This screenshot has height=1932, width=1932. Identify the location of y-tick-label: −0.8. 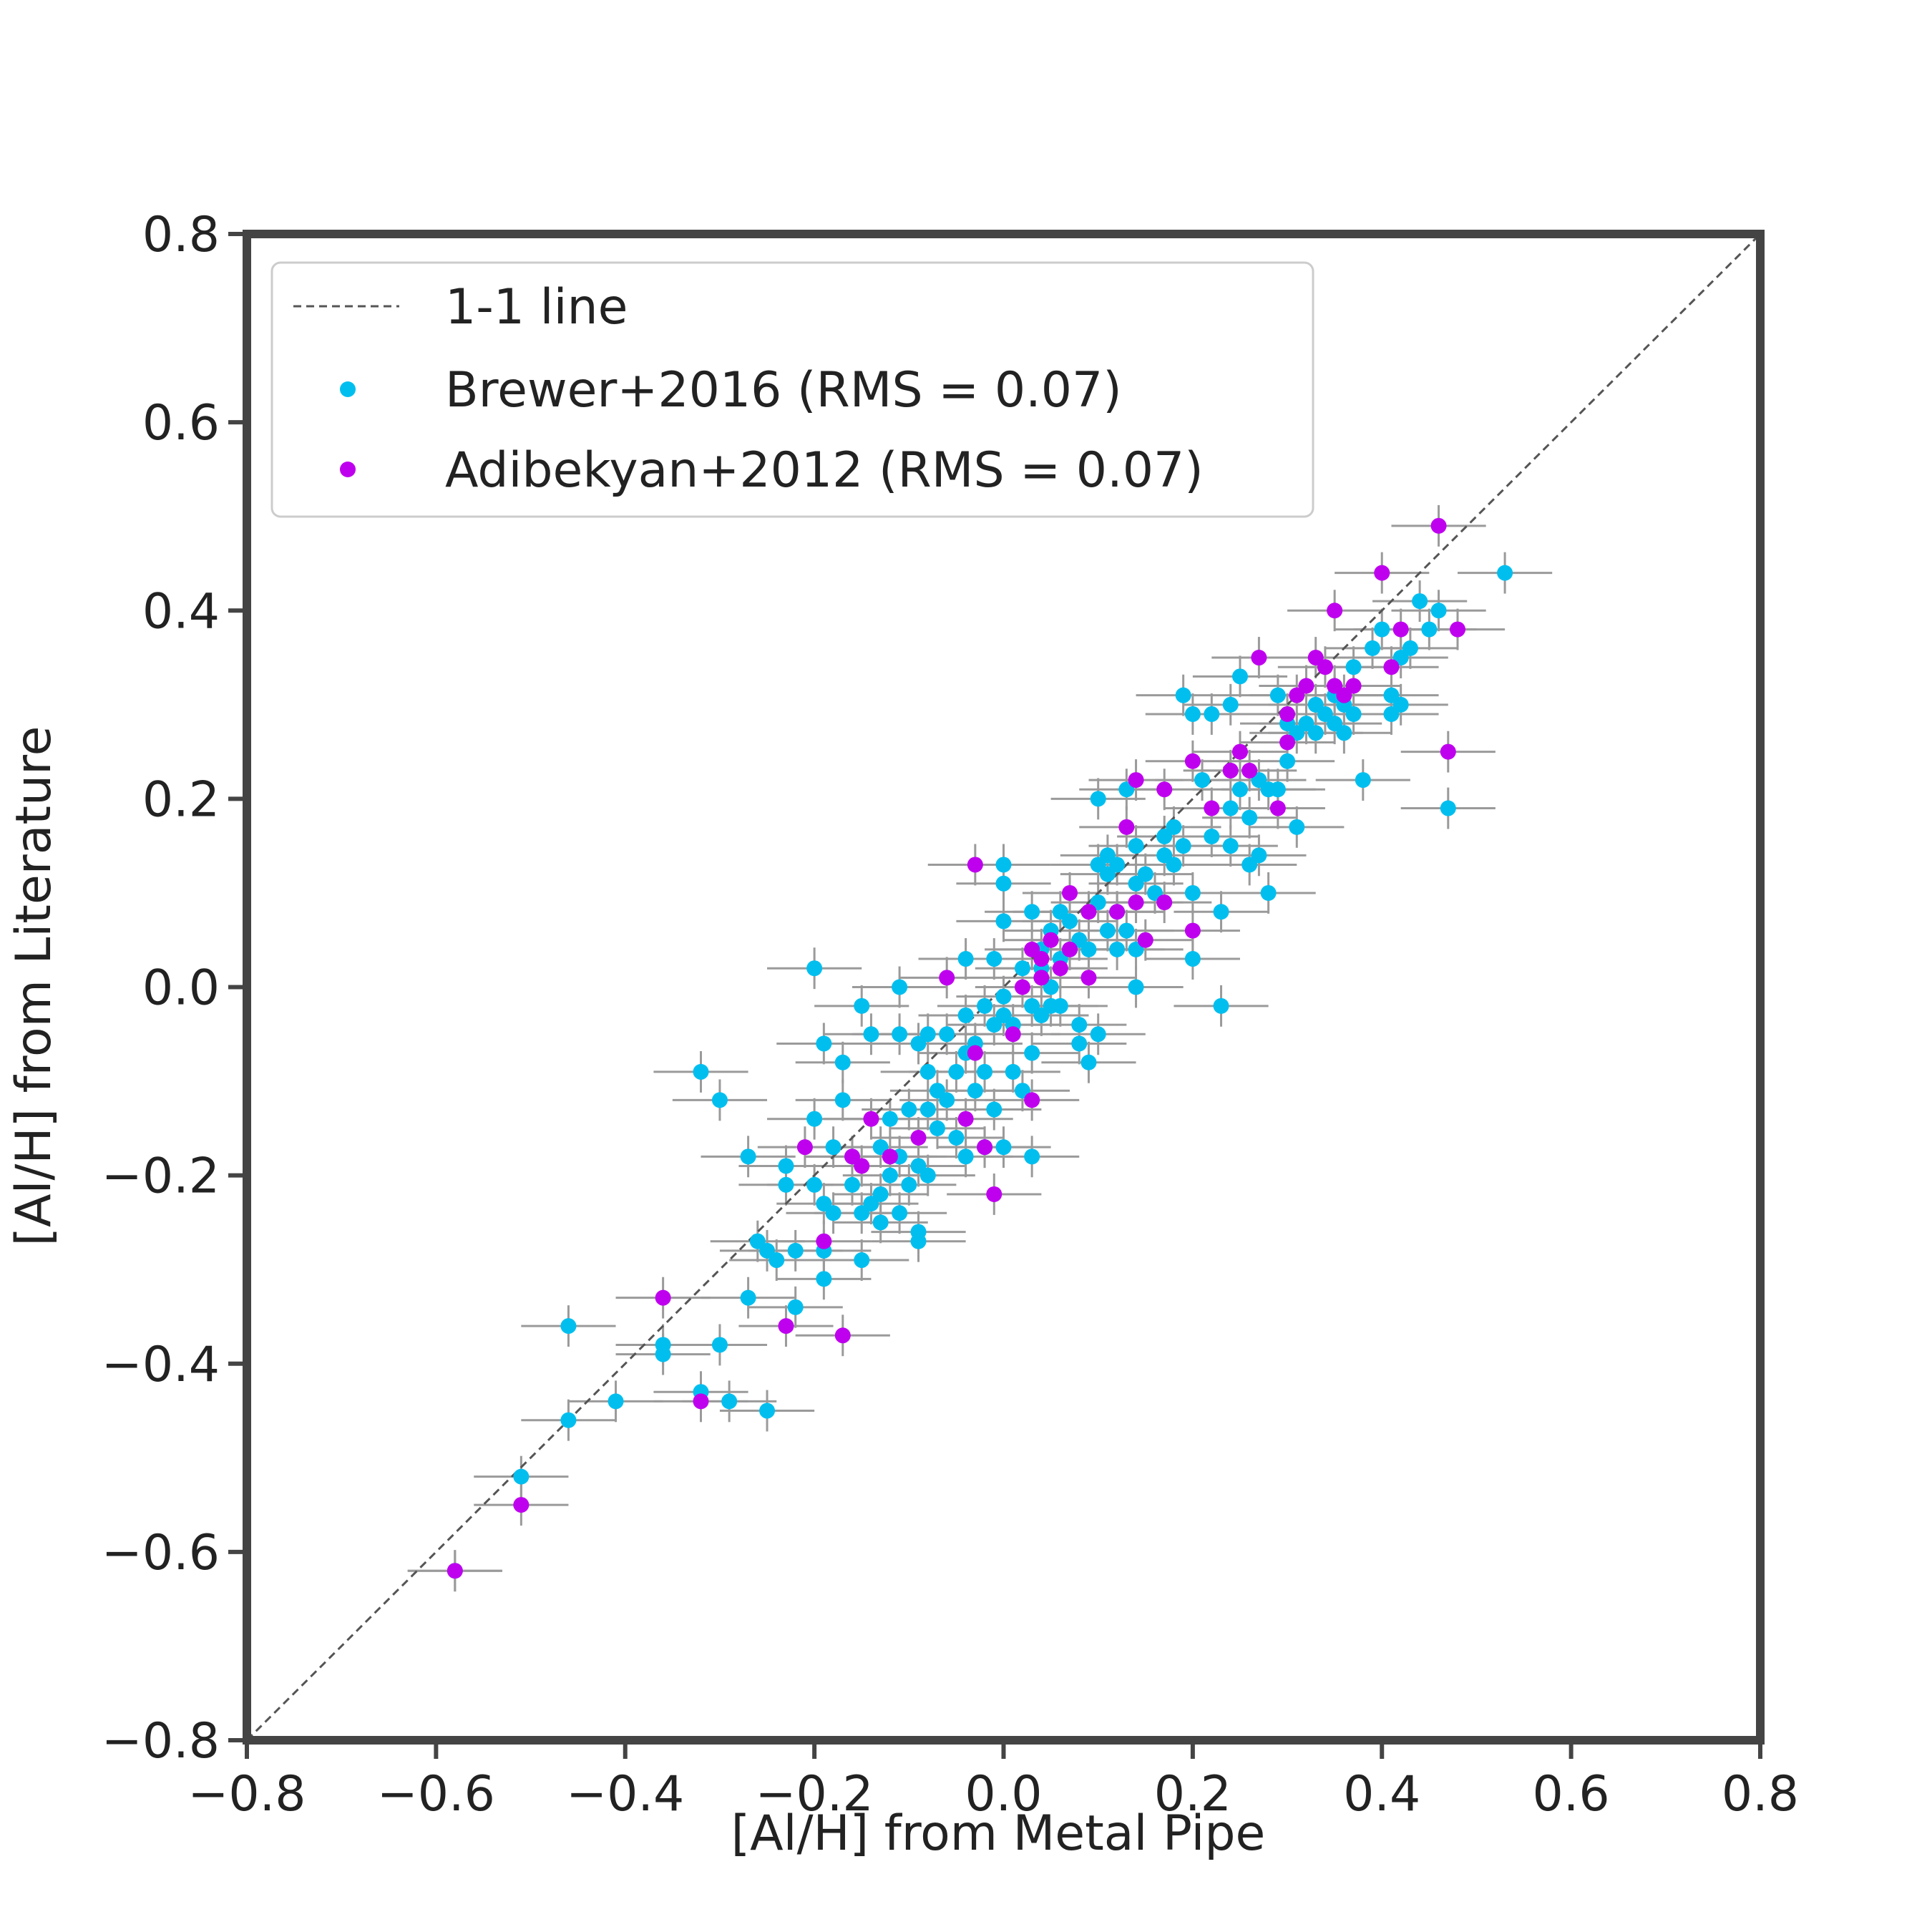
(161, 1741).